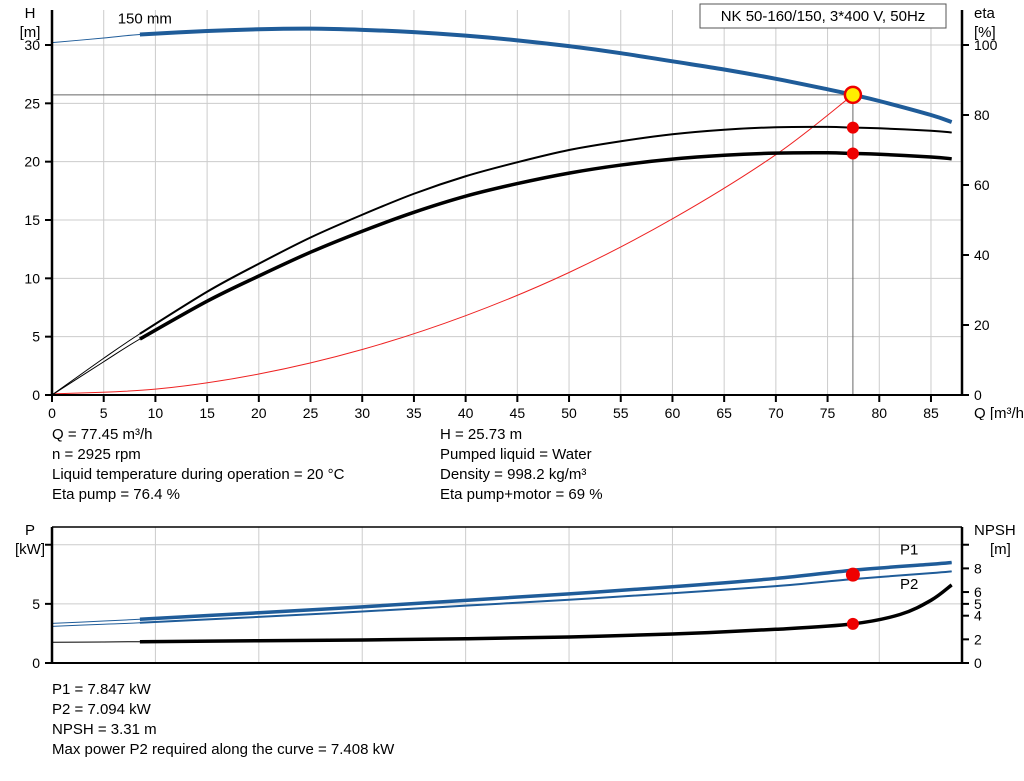 Image resolution: width=1024 pixels, height=781 pixels. I want to click on npsh-axis-title-line2: [m], so click(1000, 549).